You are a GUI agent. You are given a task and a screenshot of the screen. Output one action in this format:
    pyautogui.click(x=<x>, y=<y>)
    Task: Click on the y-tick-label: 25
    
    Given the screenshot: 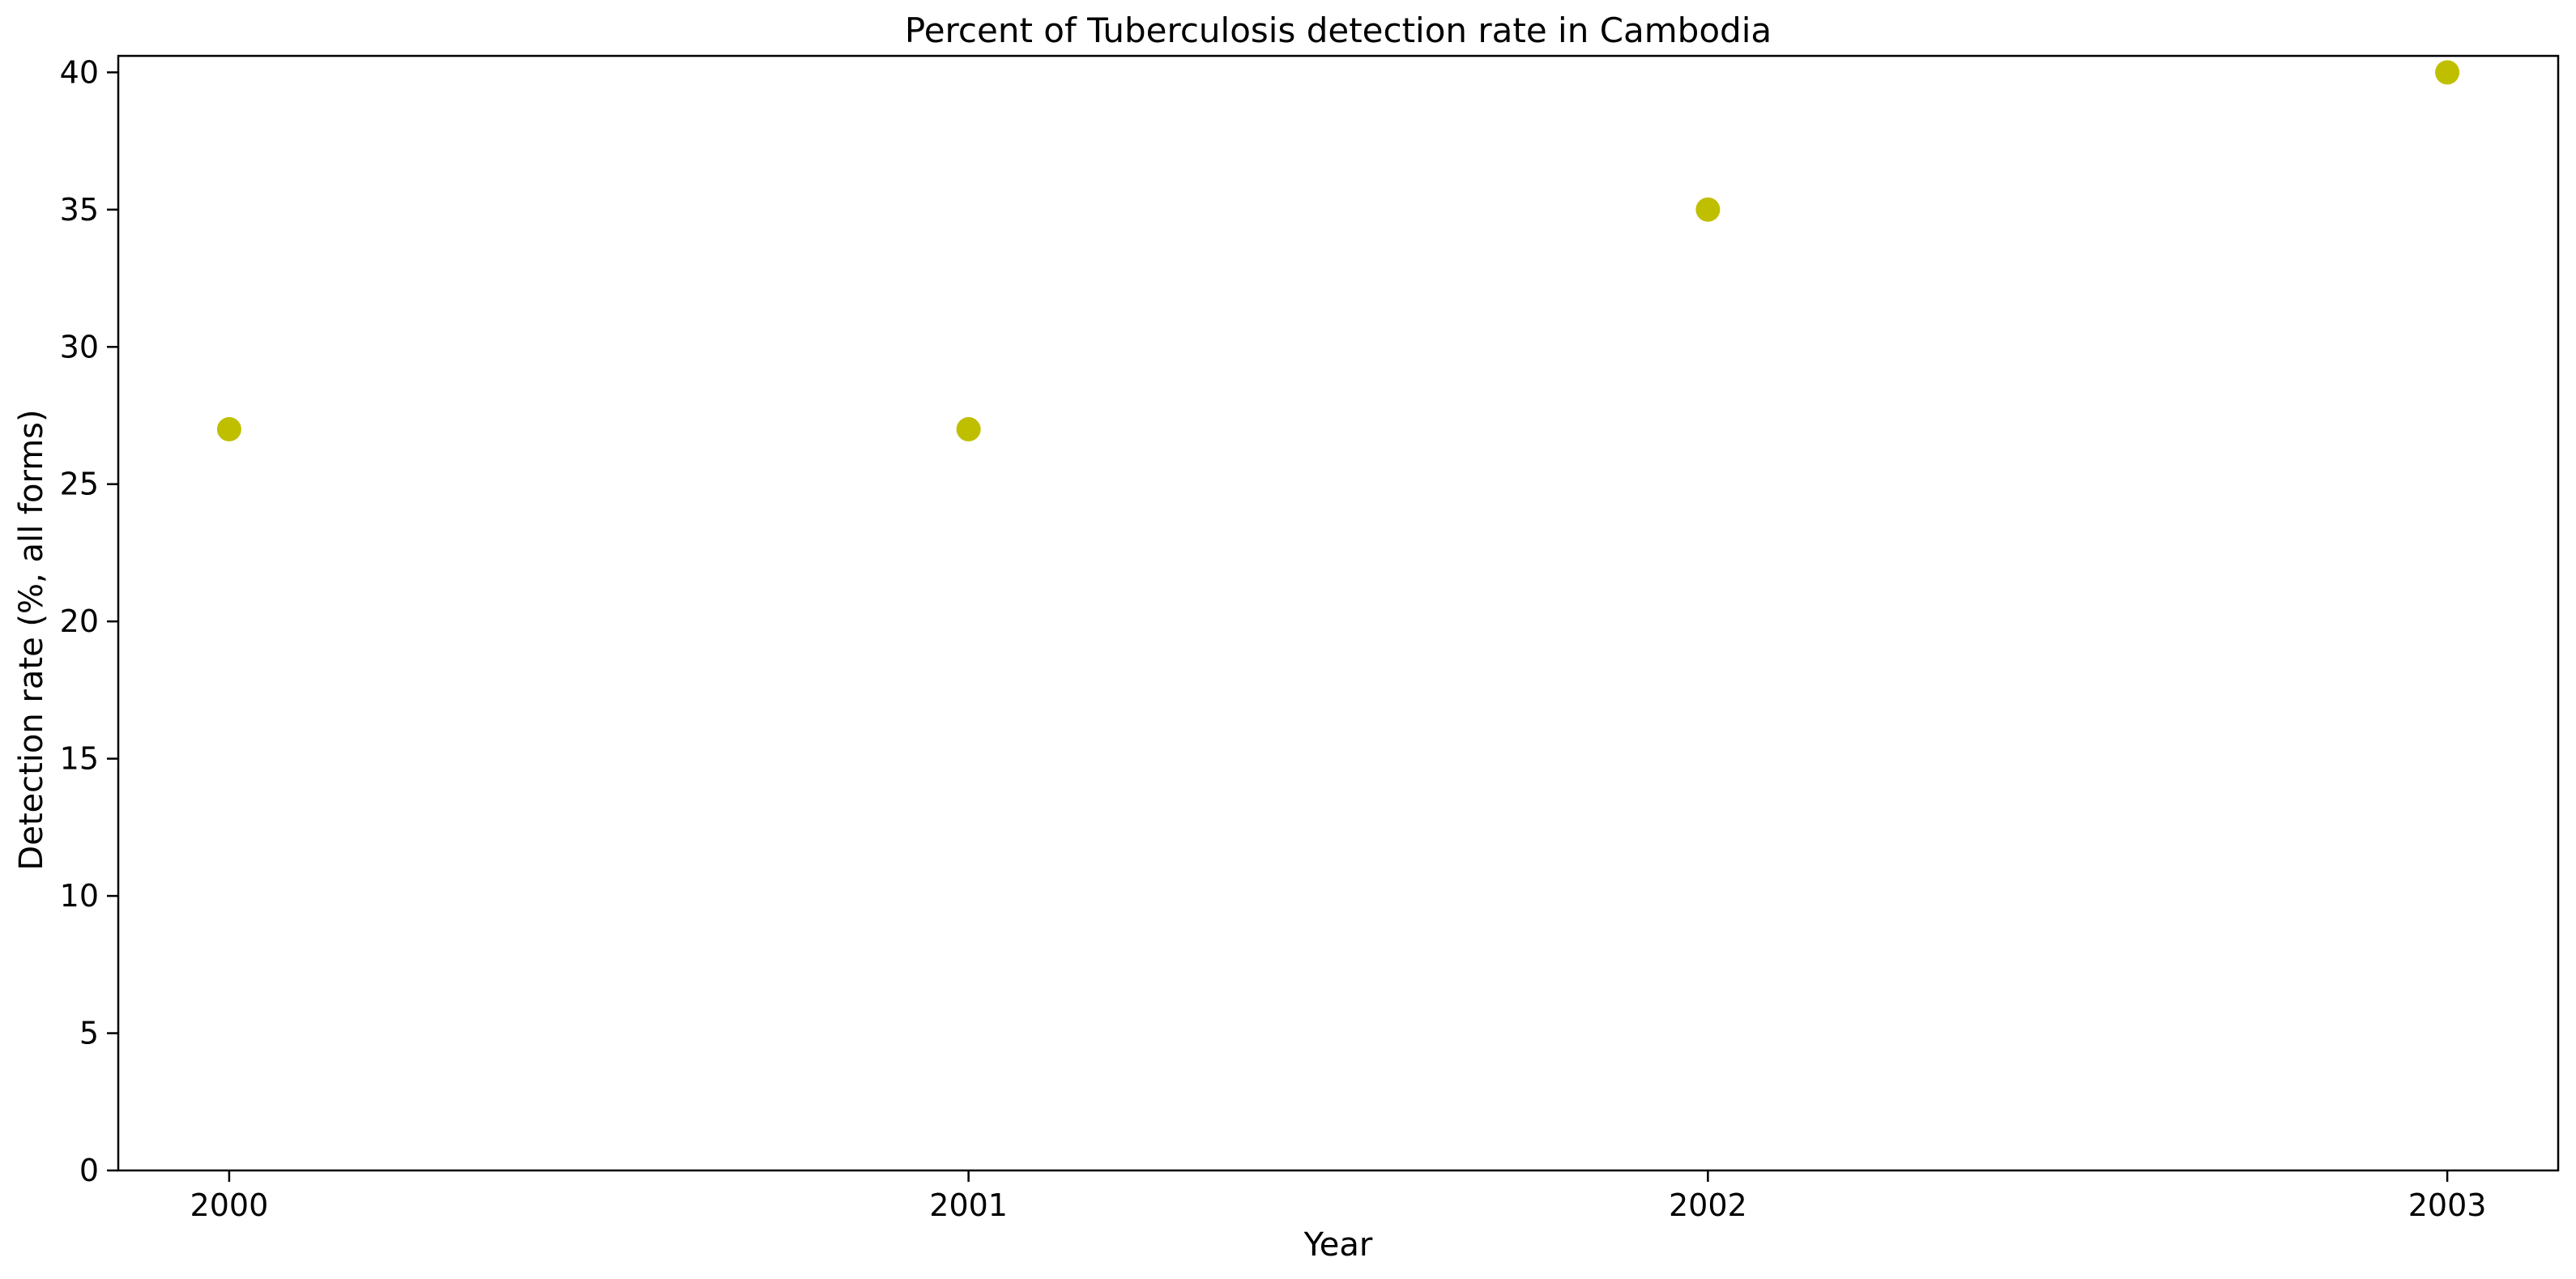 What is the action you would take?
    pyautogui.click(x=79, y=484)
    